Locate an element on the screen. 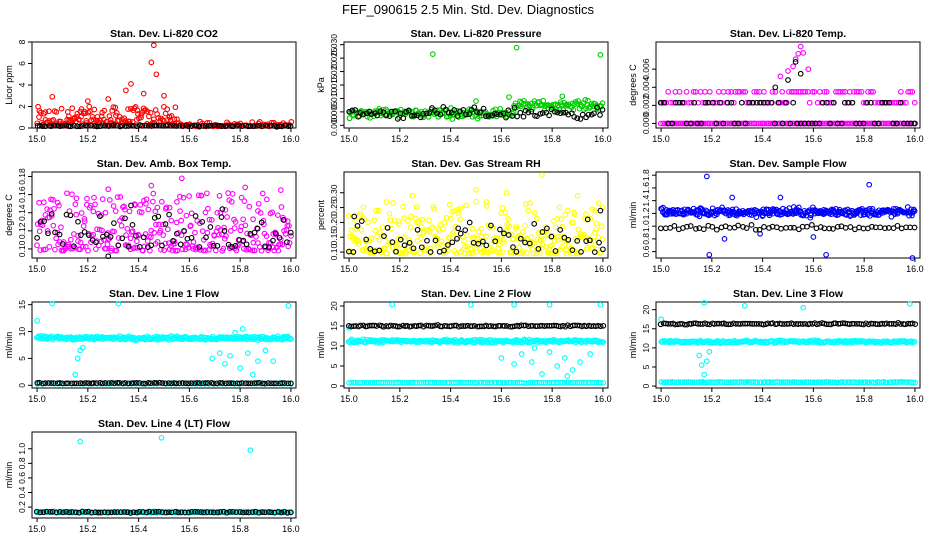 This screenshot has height=540, width=936. y-tick-label: 1.8 is located at coordinates (646, 175).